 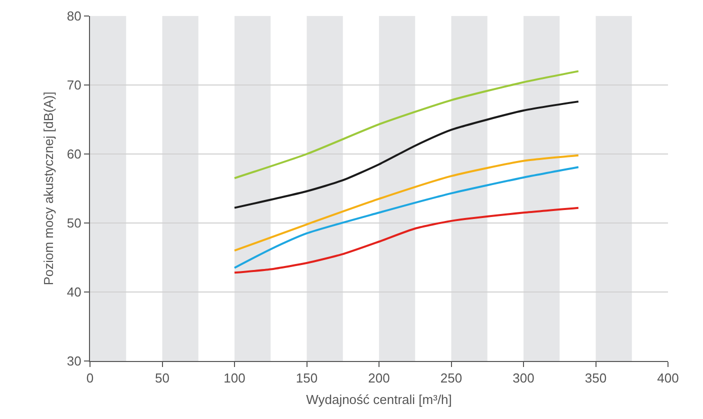 What do you see at coordinates (595, 378) in the screenshot?
I see `x-tick-label: 350` at bounding box center [595, 378].